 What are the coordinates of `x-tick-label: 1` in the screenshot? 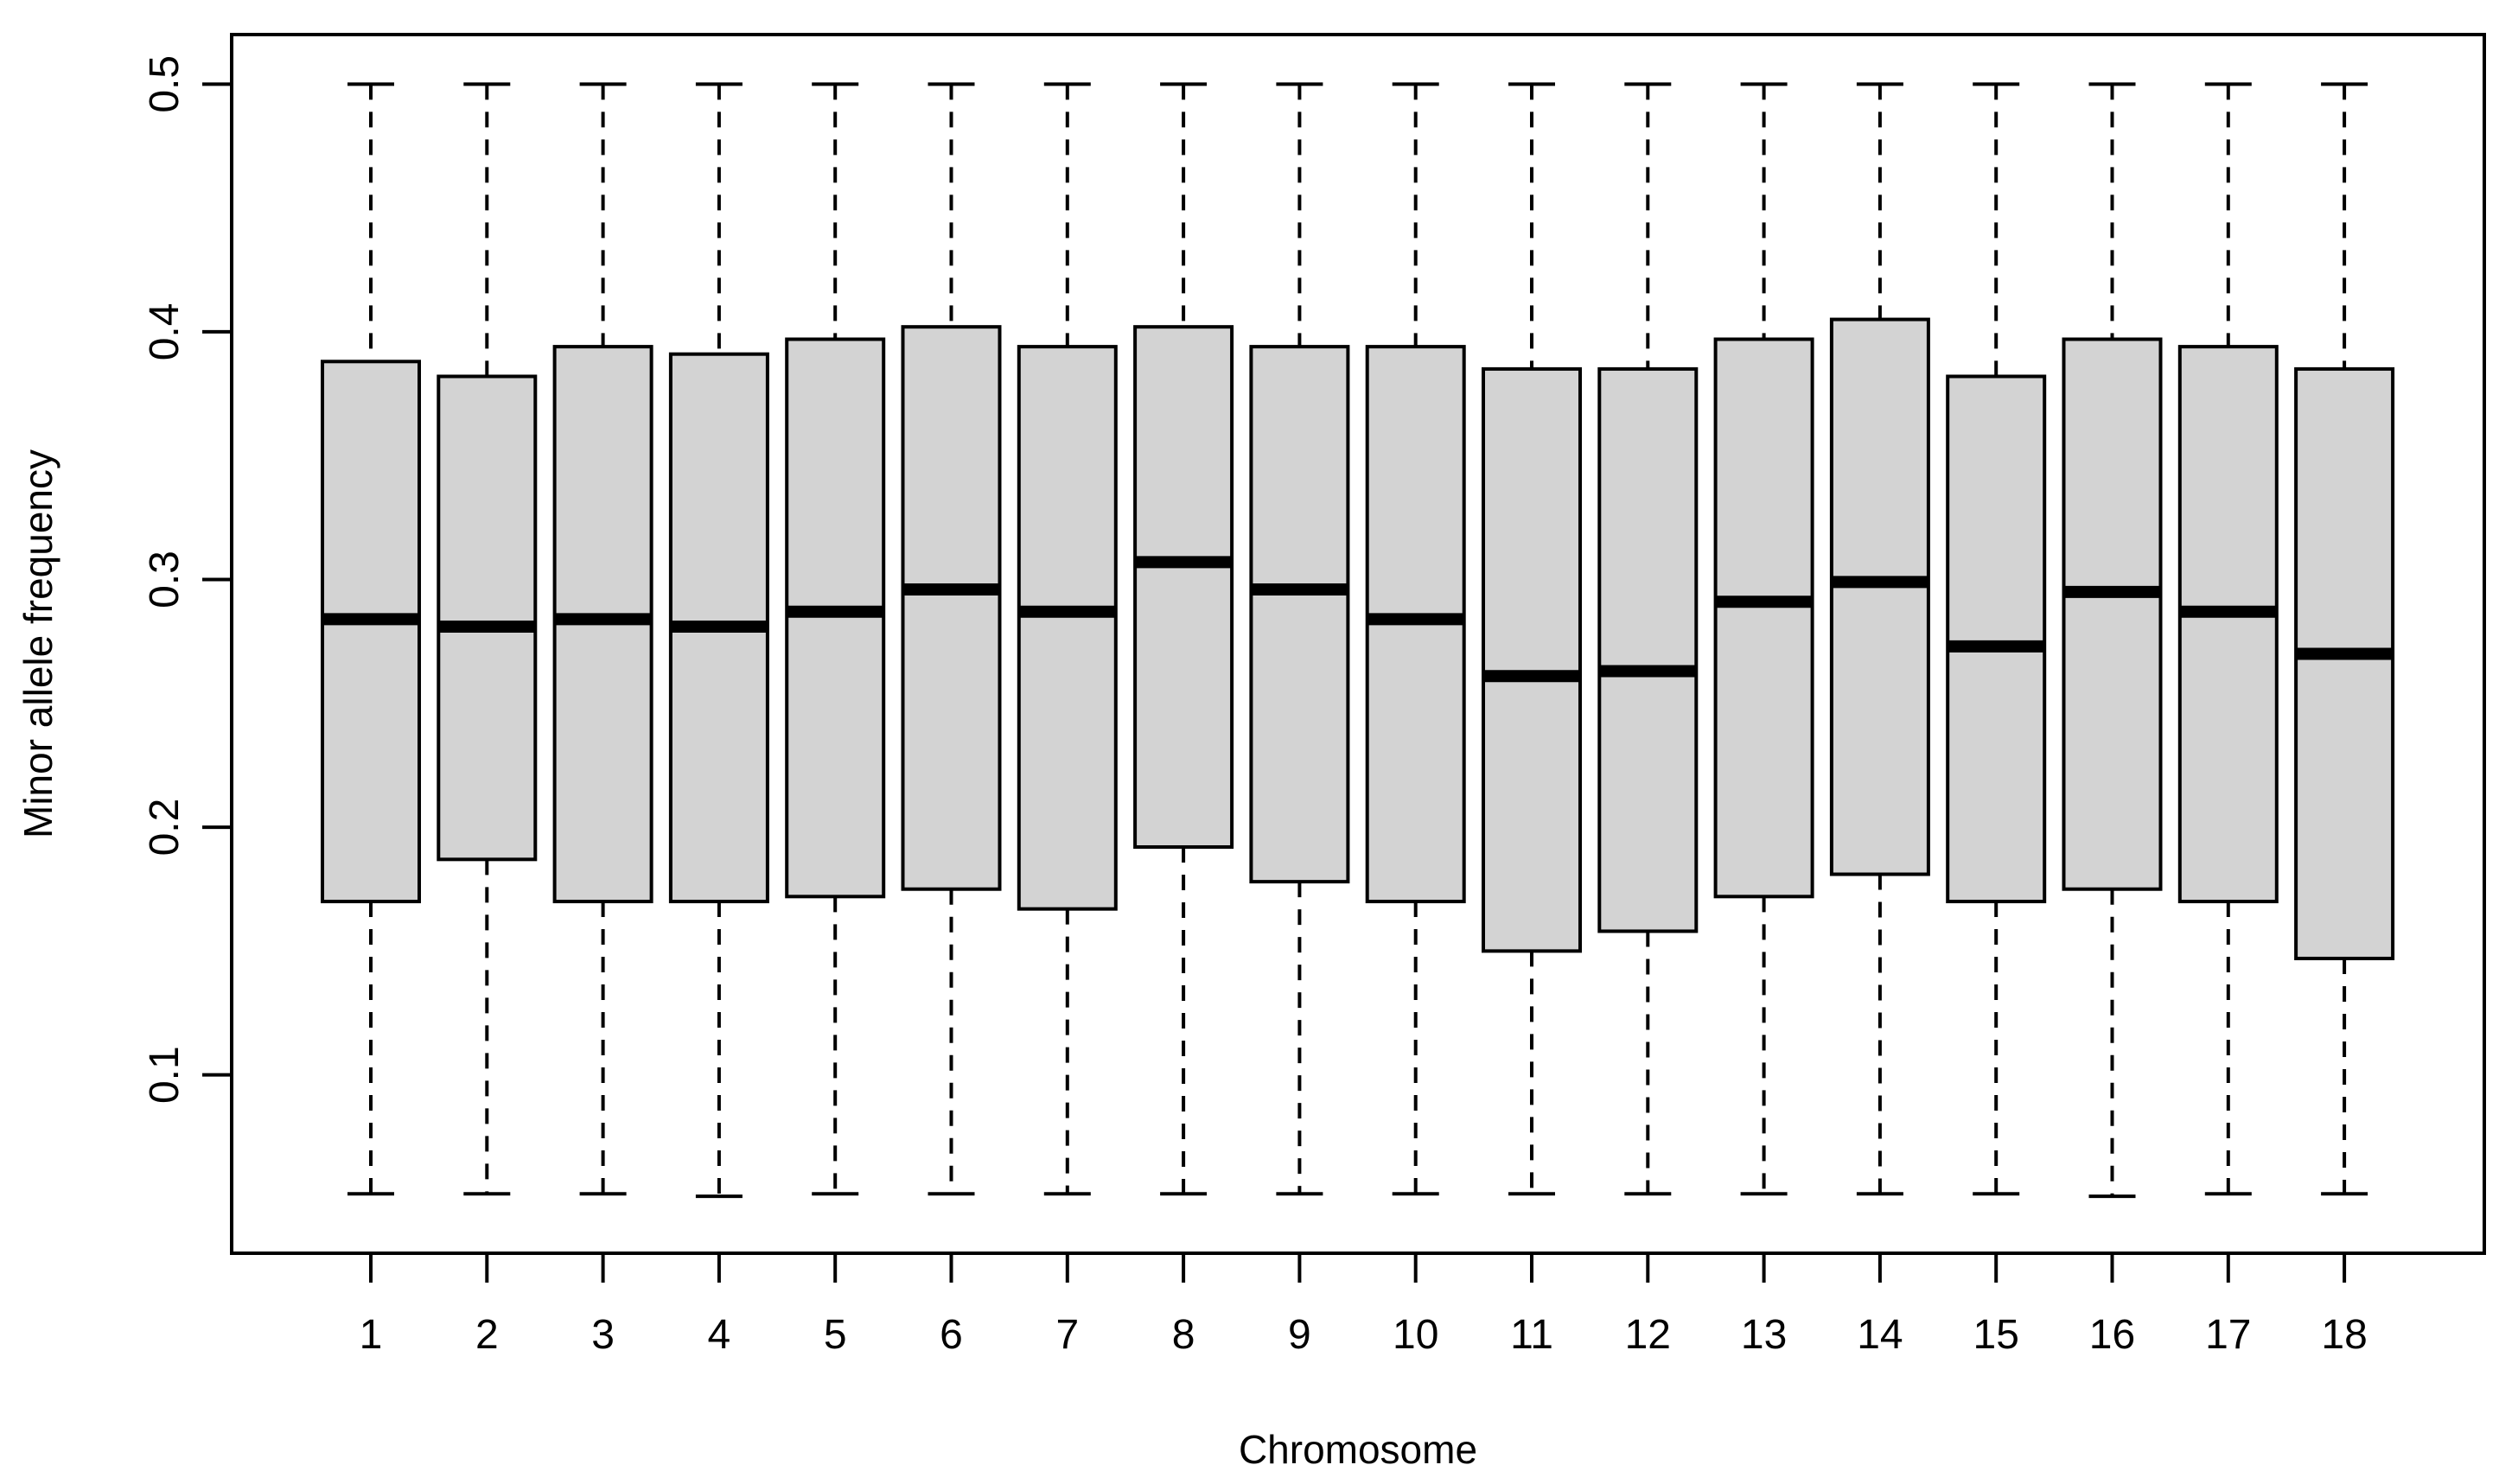 It's located at (372, 1335).